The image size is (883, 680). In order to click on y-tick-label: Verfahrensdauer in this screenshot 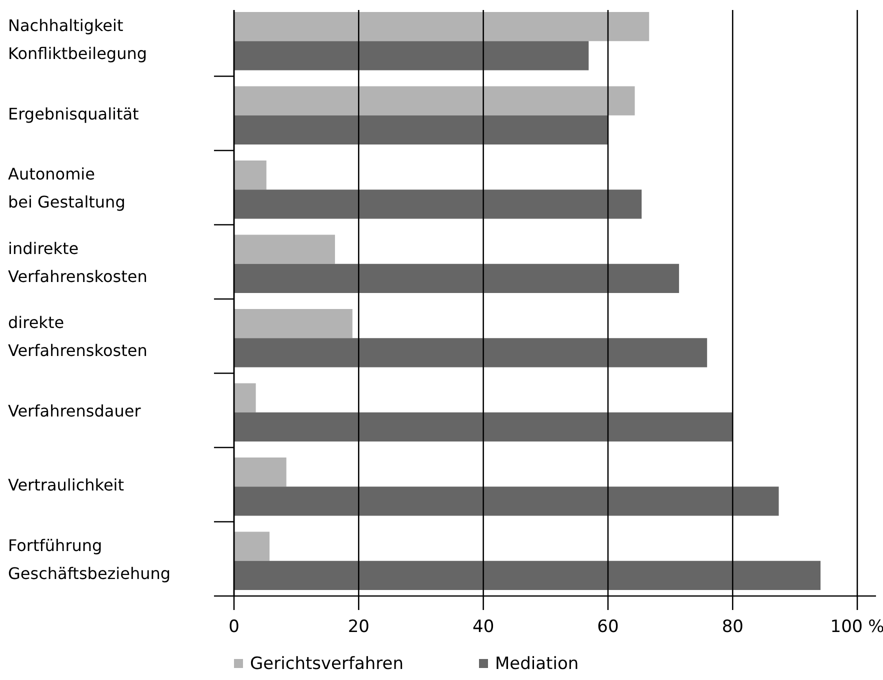, I will do `click(75, 410)`.